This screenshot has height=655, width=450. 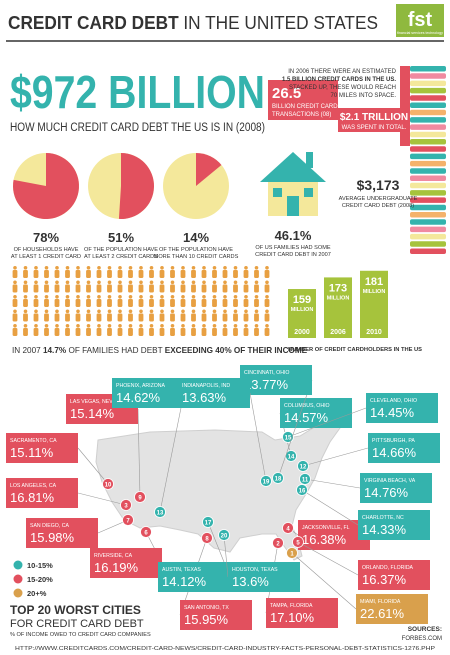 What do you see at coordinates (37, 593) in the screenshot?
I see `legend-label: 20+%` at bounding box center [37, 593].